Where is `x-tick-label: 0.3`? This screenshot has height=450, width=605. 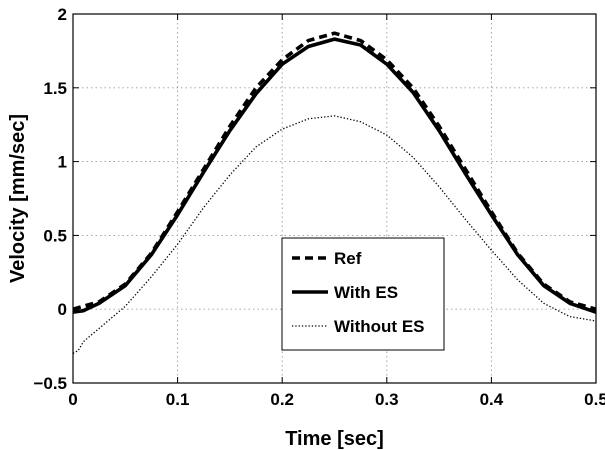 x-tick-label: 0.3 is located at coordinates (387, 399).